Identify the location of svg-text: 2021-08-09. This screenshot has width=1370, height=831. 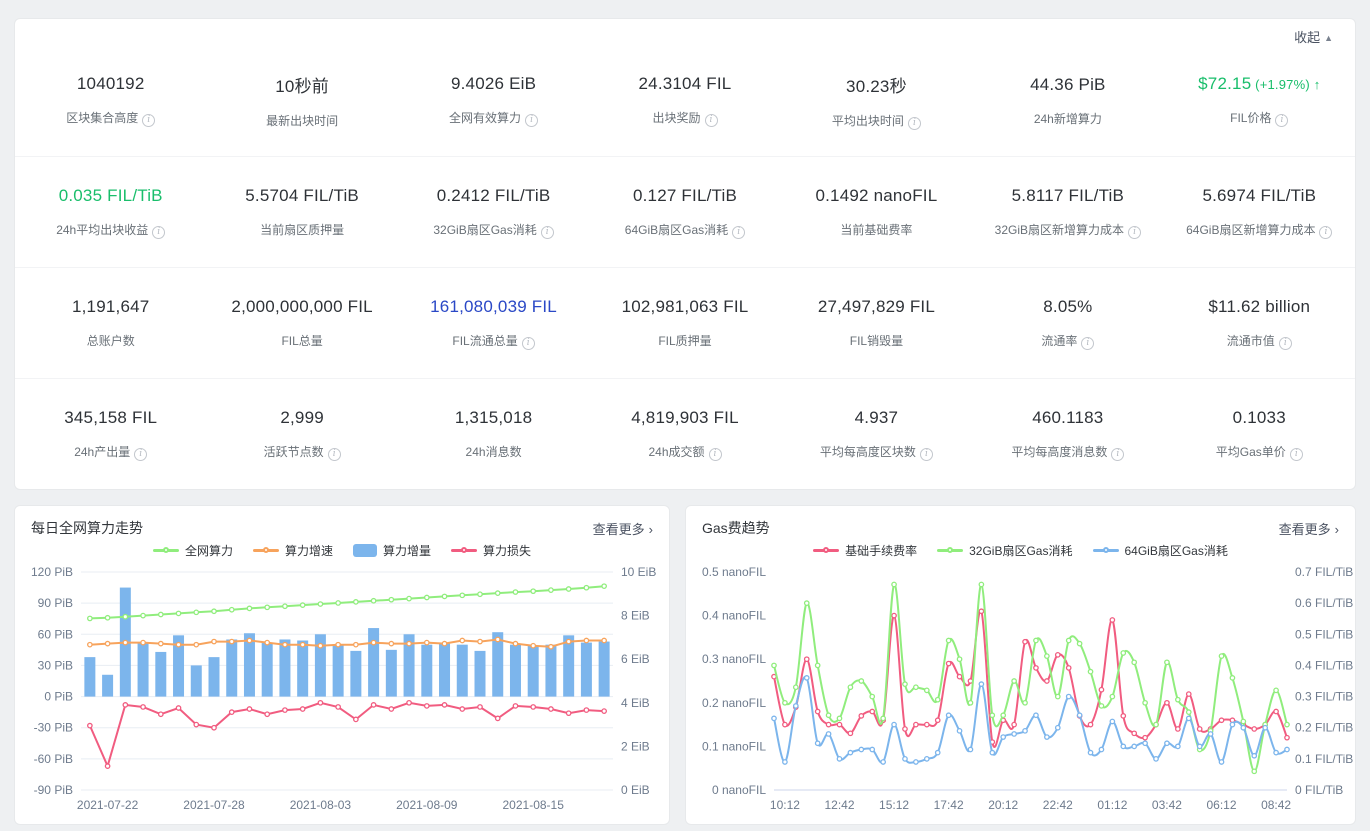
(427, 805).